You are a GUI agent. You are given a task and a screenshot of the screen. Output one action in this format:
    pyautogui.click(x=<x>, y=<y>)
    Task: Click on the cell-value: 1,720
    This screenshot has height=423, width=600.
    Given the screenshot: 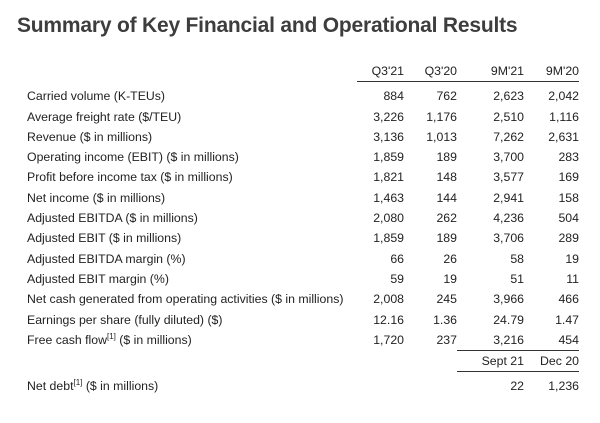 What is the action you would take?
    pyautogui.click(x=388, y=340)
    